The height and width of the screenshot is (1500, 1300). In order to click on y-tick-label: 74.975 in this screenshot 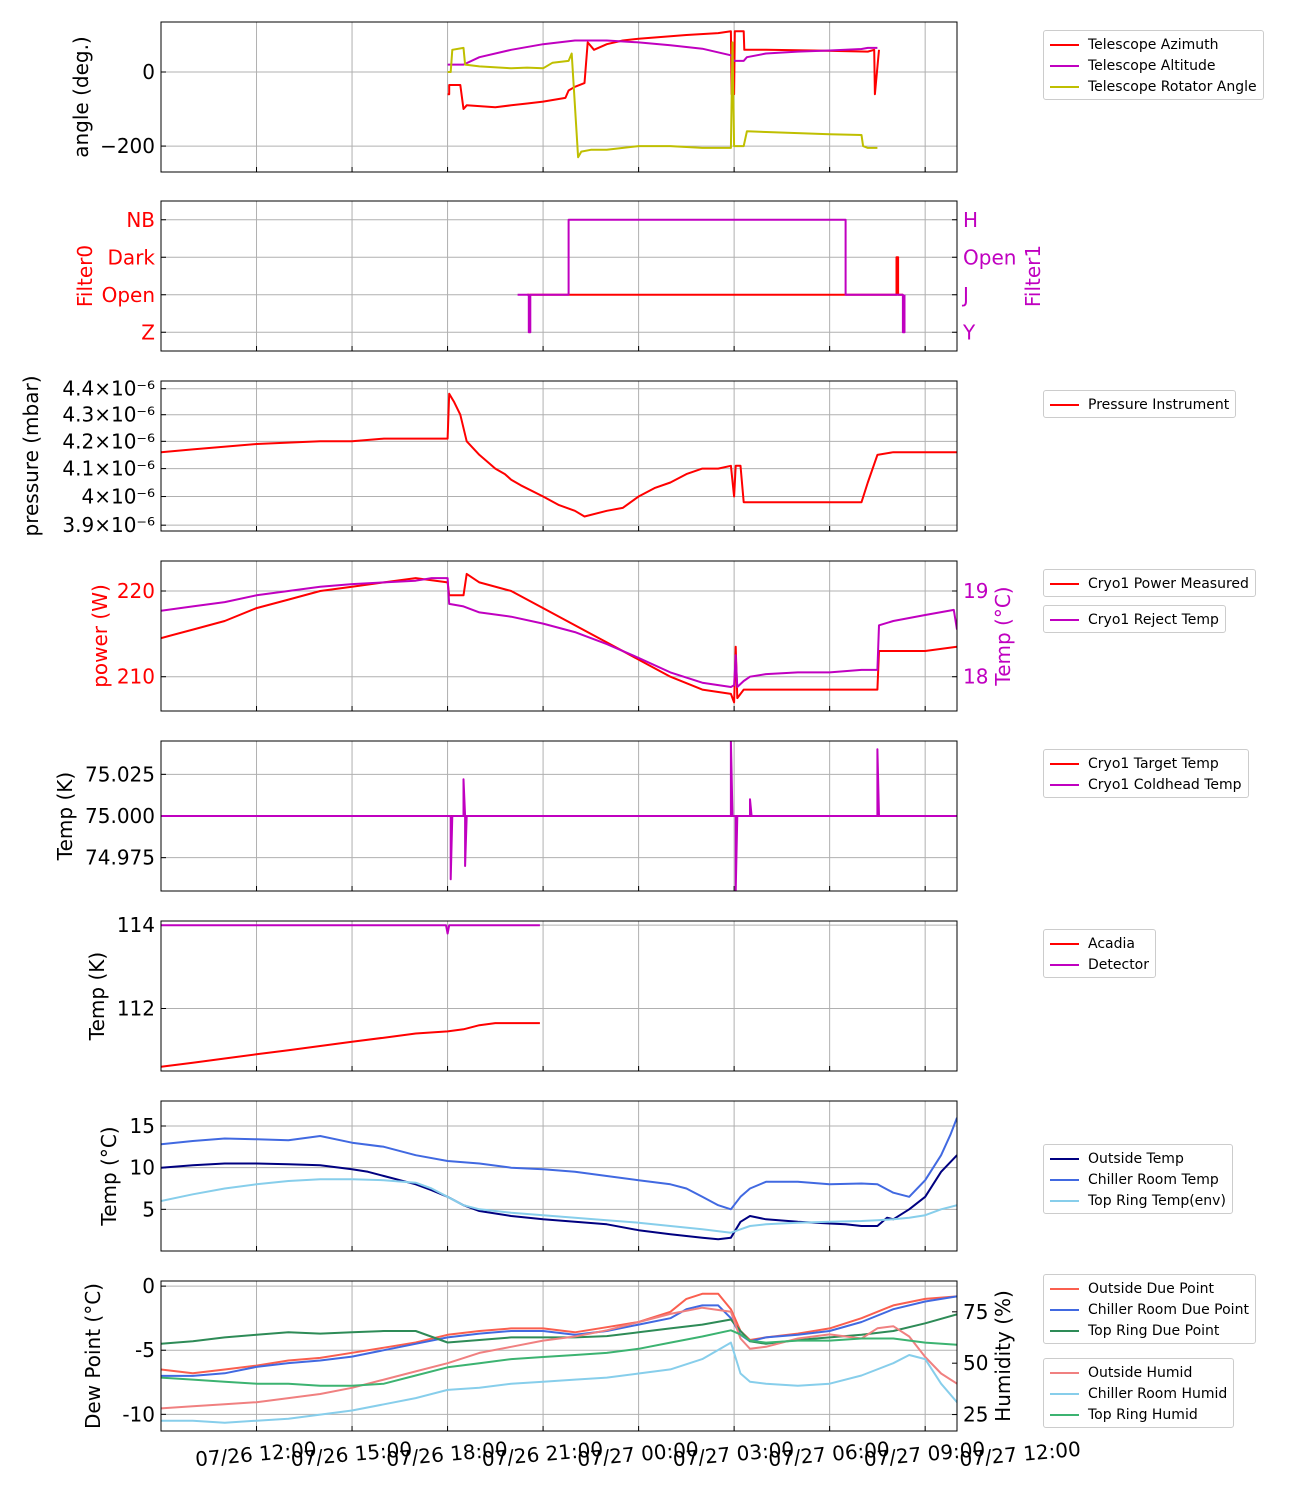, I will do `click(120, 858)`.